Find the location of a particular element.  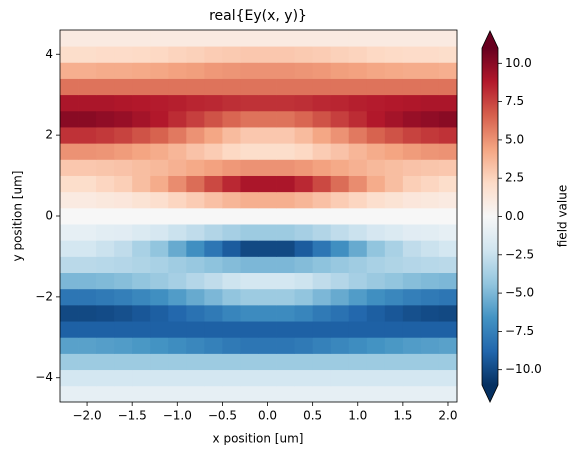

colorbar-tick-label: −7.5 is located at coordinates (519, 331).